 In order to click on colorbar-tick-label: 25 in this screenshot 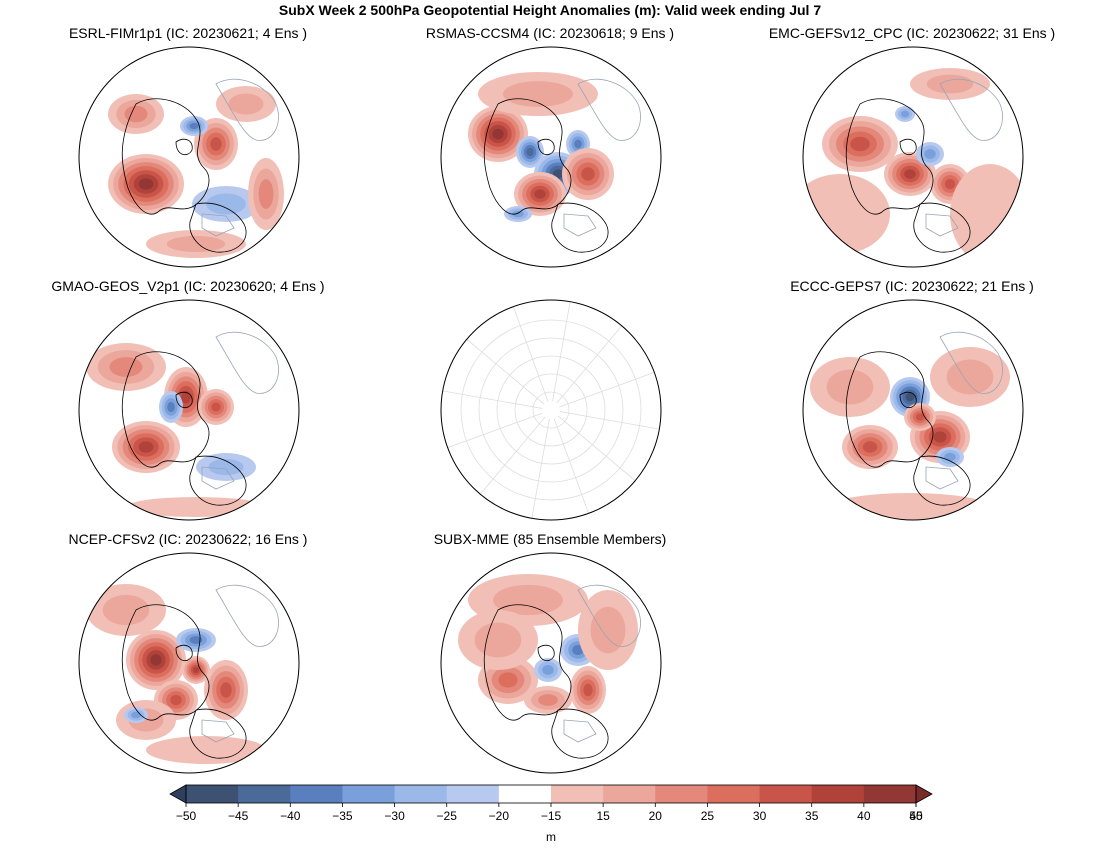, I will do `click(708, 816)`.